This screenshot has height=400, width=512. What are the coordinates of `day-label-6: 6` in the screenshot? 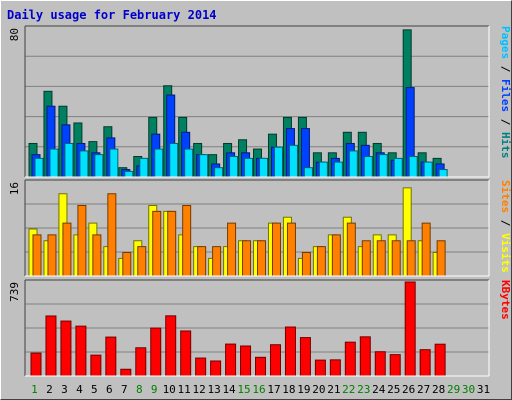 It's located at (109, 389).